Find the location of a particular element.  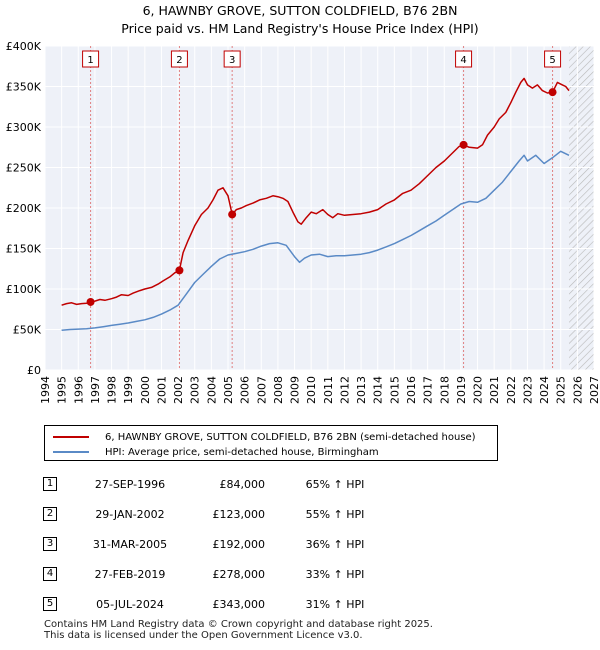

x-tick-label: 2017 is located at coordinates (428, 390).